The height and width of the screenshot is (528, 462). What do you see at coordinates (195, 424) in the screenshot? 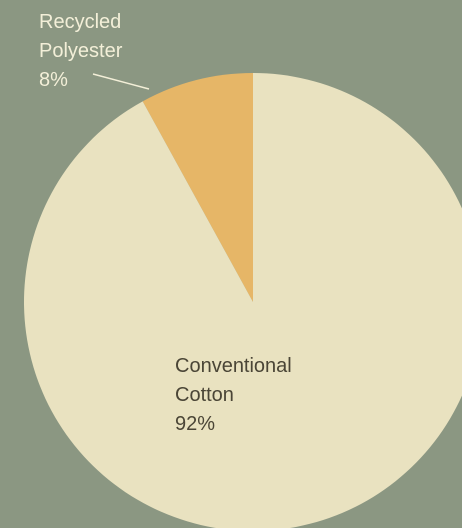
I see `slice-value-label: 92%` at bounding box center [195, 424].